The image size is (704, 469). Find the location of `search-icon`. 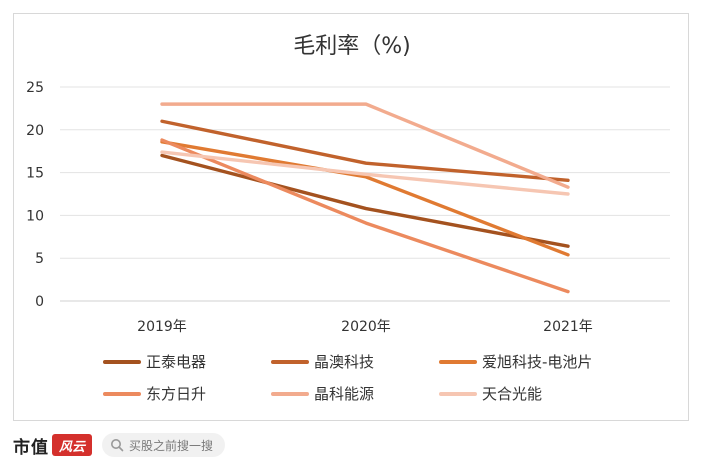

search-icon is located at coordinates (117, 445).